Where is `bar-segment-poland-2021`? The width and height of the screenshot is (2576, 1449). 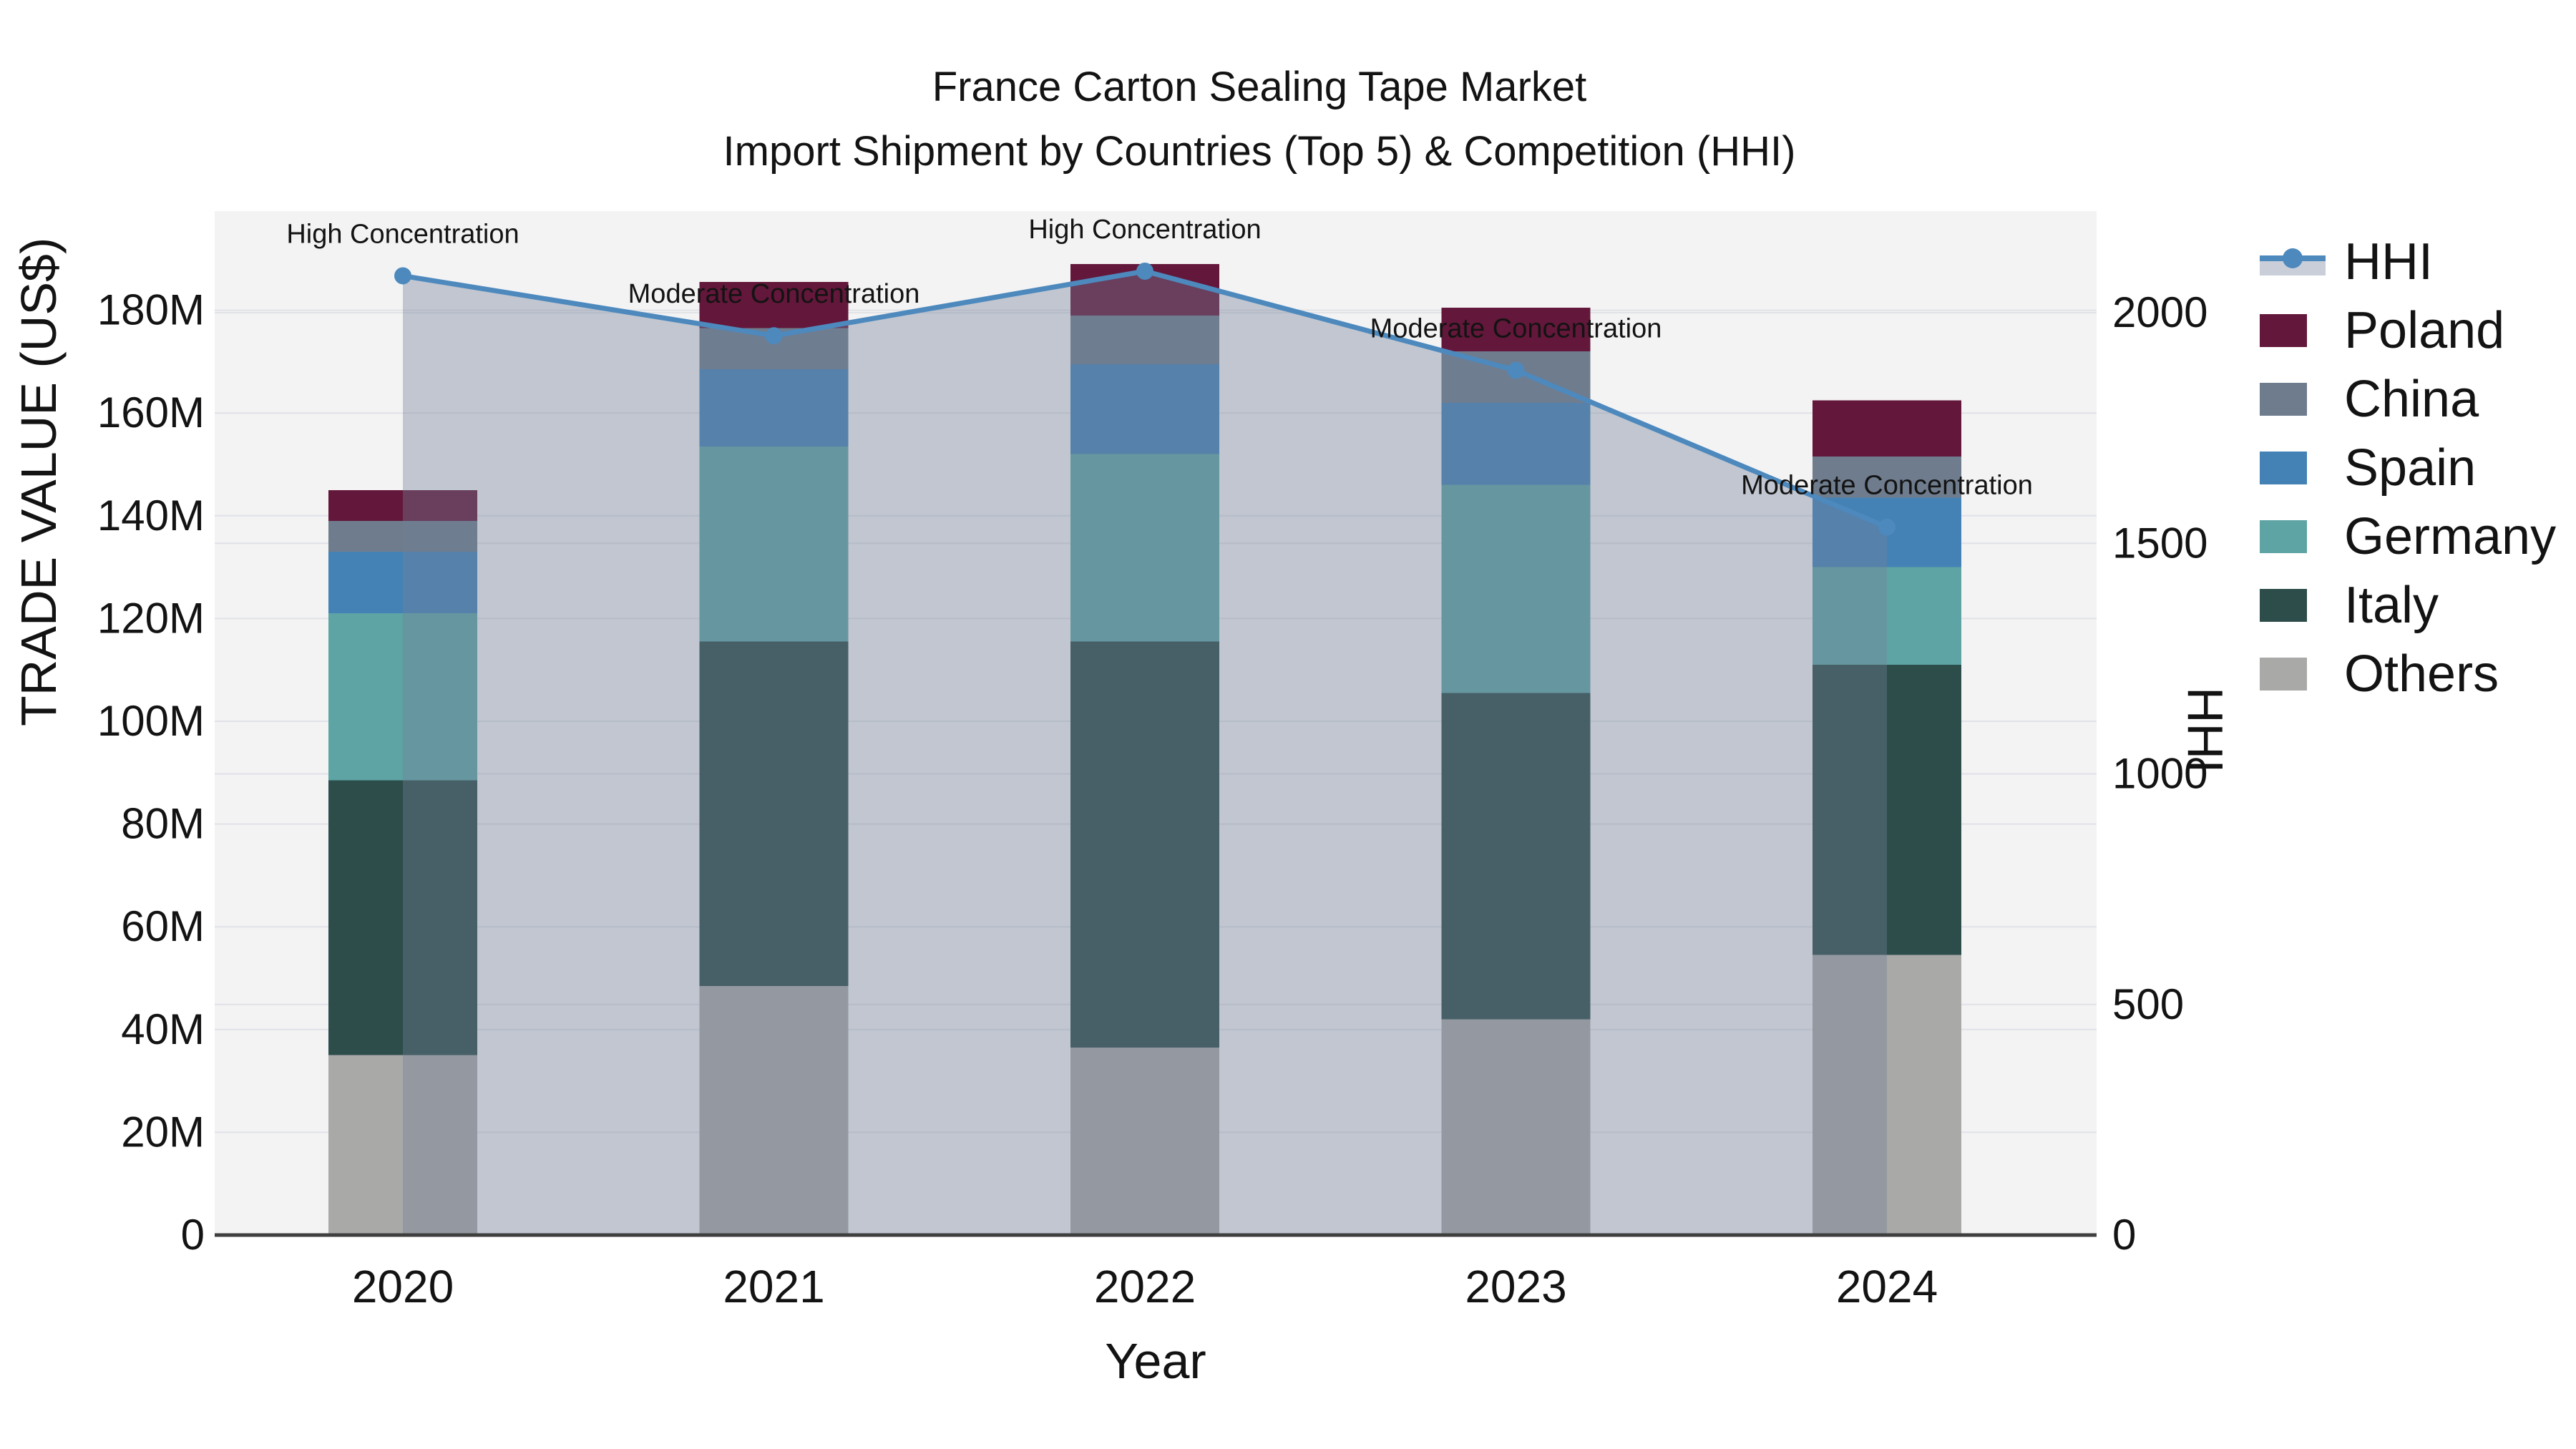 bar-segment-poland-2021 is located at coordinates (774, 305).